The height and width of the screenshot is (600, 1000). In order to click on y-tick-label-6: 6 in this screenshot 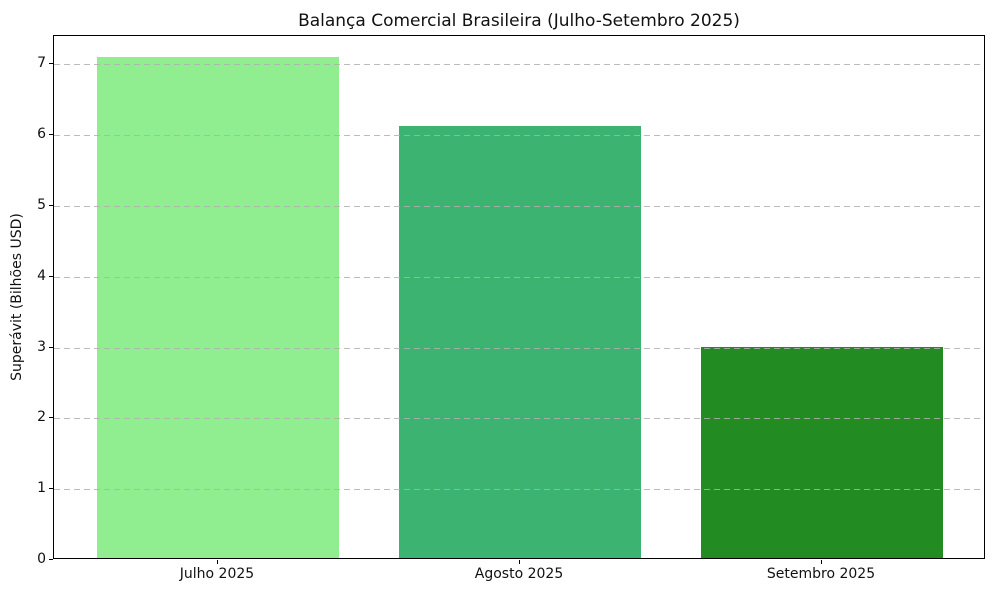, I will do `click(41, 134)`.